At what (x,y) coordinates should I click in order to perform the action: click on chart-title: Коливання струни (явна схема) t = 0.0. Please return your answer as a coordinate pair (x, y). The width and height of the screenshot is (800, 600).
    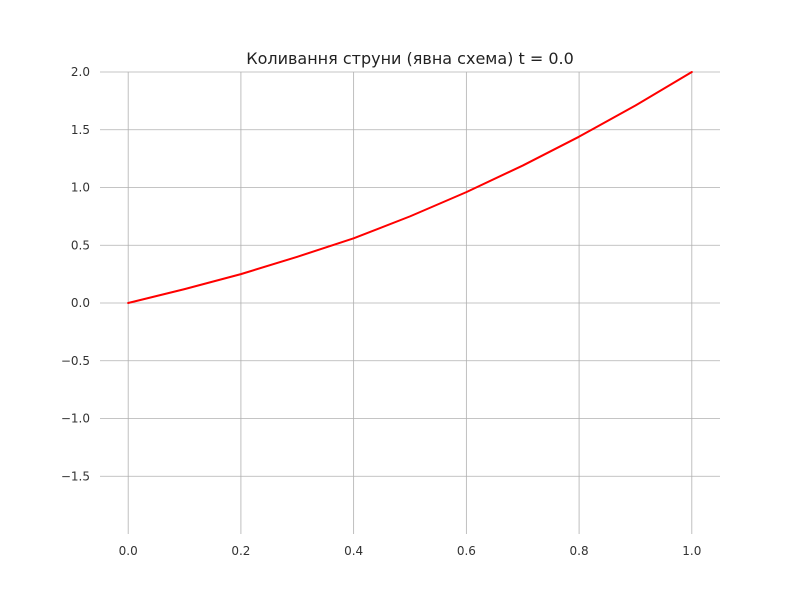
    Looking at the image, I should click on (410, 58).